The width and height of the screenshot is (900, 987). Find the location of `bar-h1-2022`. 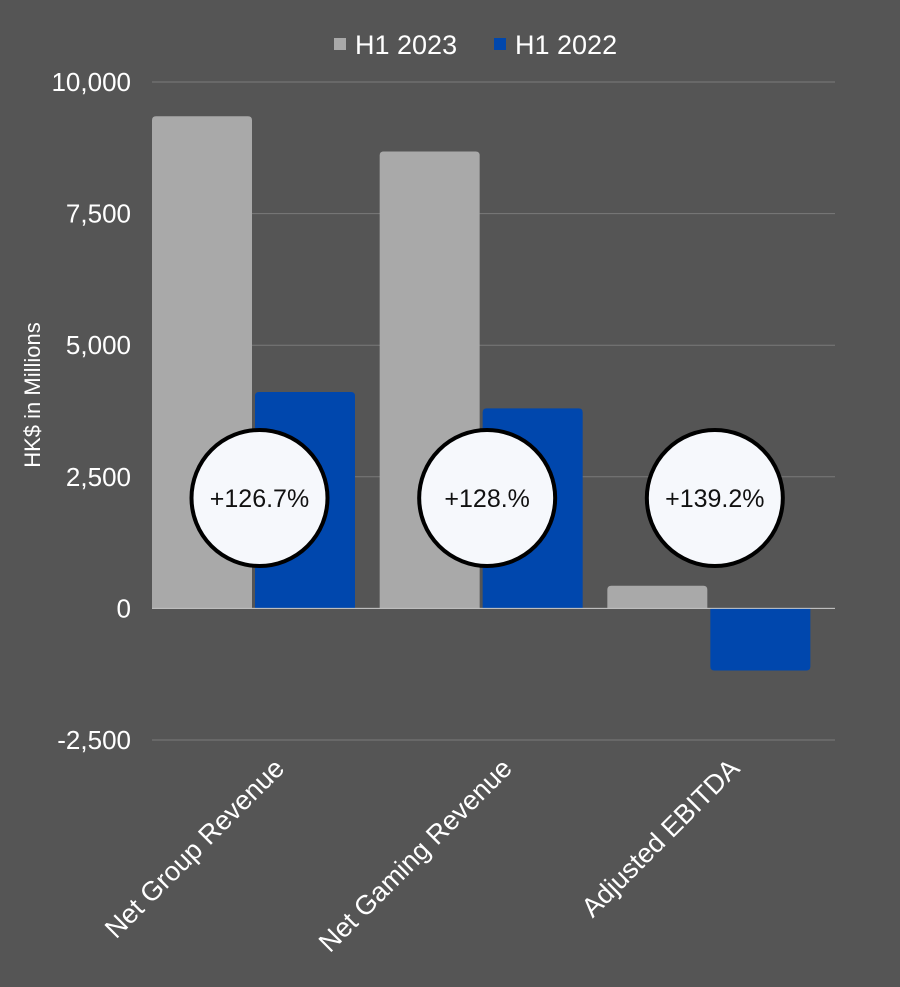

bar-h1-2022 is located at coordinates (760, 639).